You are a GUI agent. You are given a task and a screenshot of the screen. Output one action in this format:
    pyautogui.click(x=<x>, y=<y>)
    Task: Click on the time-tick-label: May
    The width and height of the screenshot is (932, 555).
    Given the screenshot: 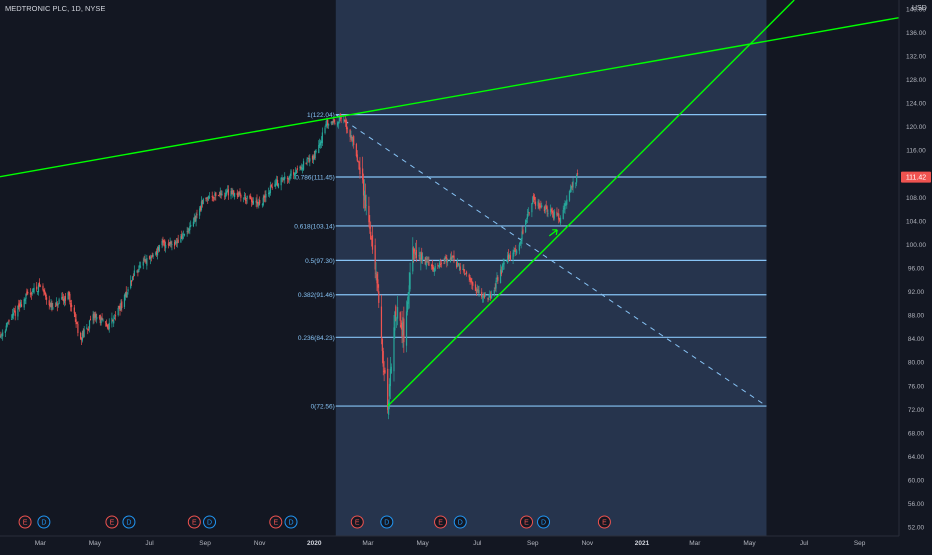 What is the action you would take?
    pyautogui.click(x=422, y=543)
    